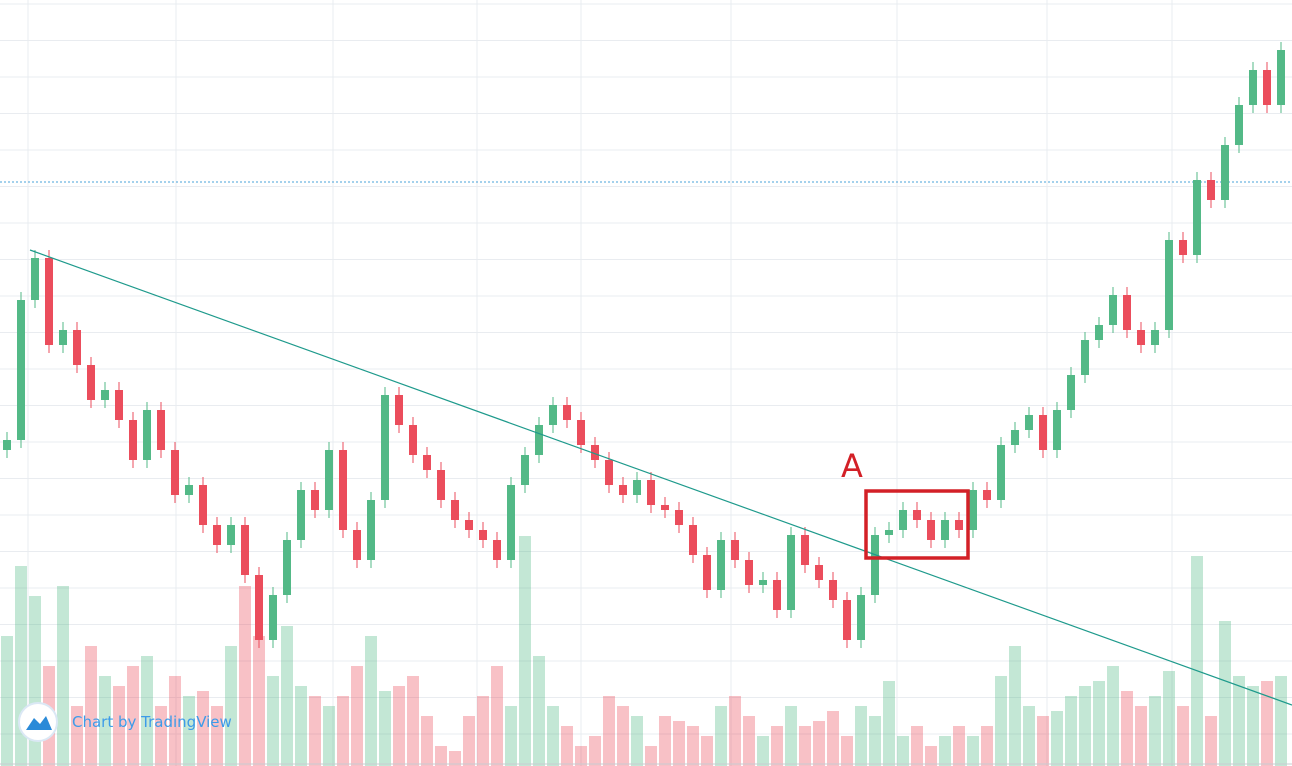 Image resolution: width=1292 pixels, height=766 pixels. What do you see at coordinates (917, 524) in the screenshot?
I see `highlight-box` at bounding box center [917, 524].